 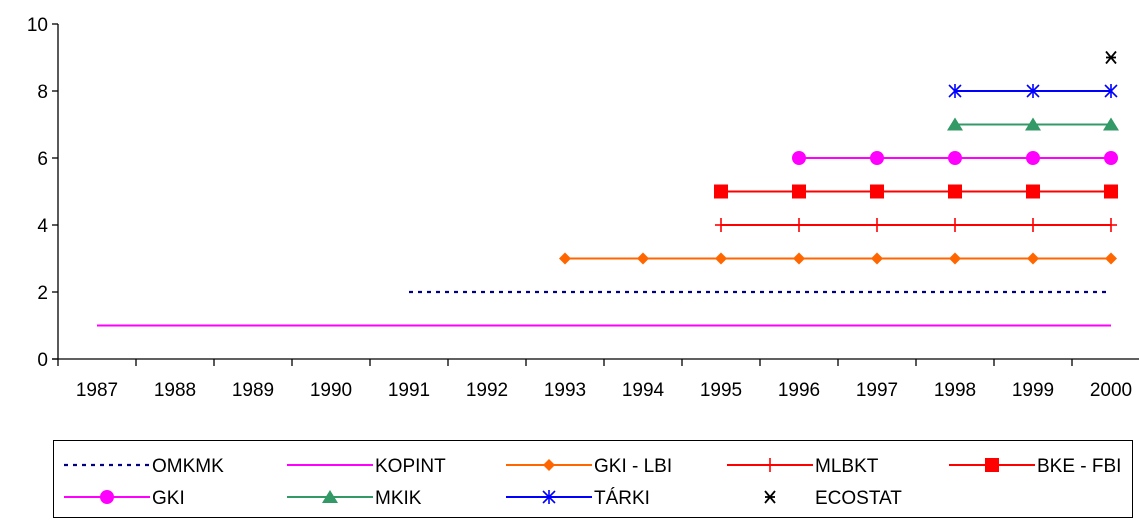 What do you see at coordinates (838, 258) in the screenshot?
I see `series-gki-lbi` at bounding box center [838, 258].